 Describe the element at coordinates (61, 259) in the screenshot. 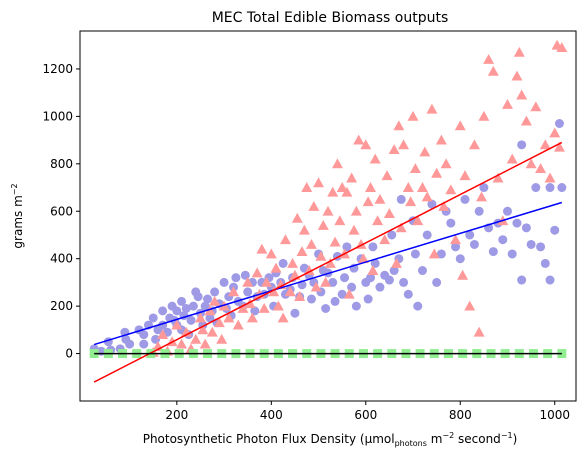

I see `y-tick-label: 400` at that location.